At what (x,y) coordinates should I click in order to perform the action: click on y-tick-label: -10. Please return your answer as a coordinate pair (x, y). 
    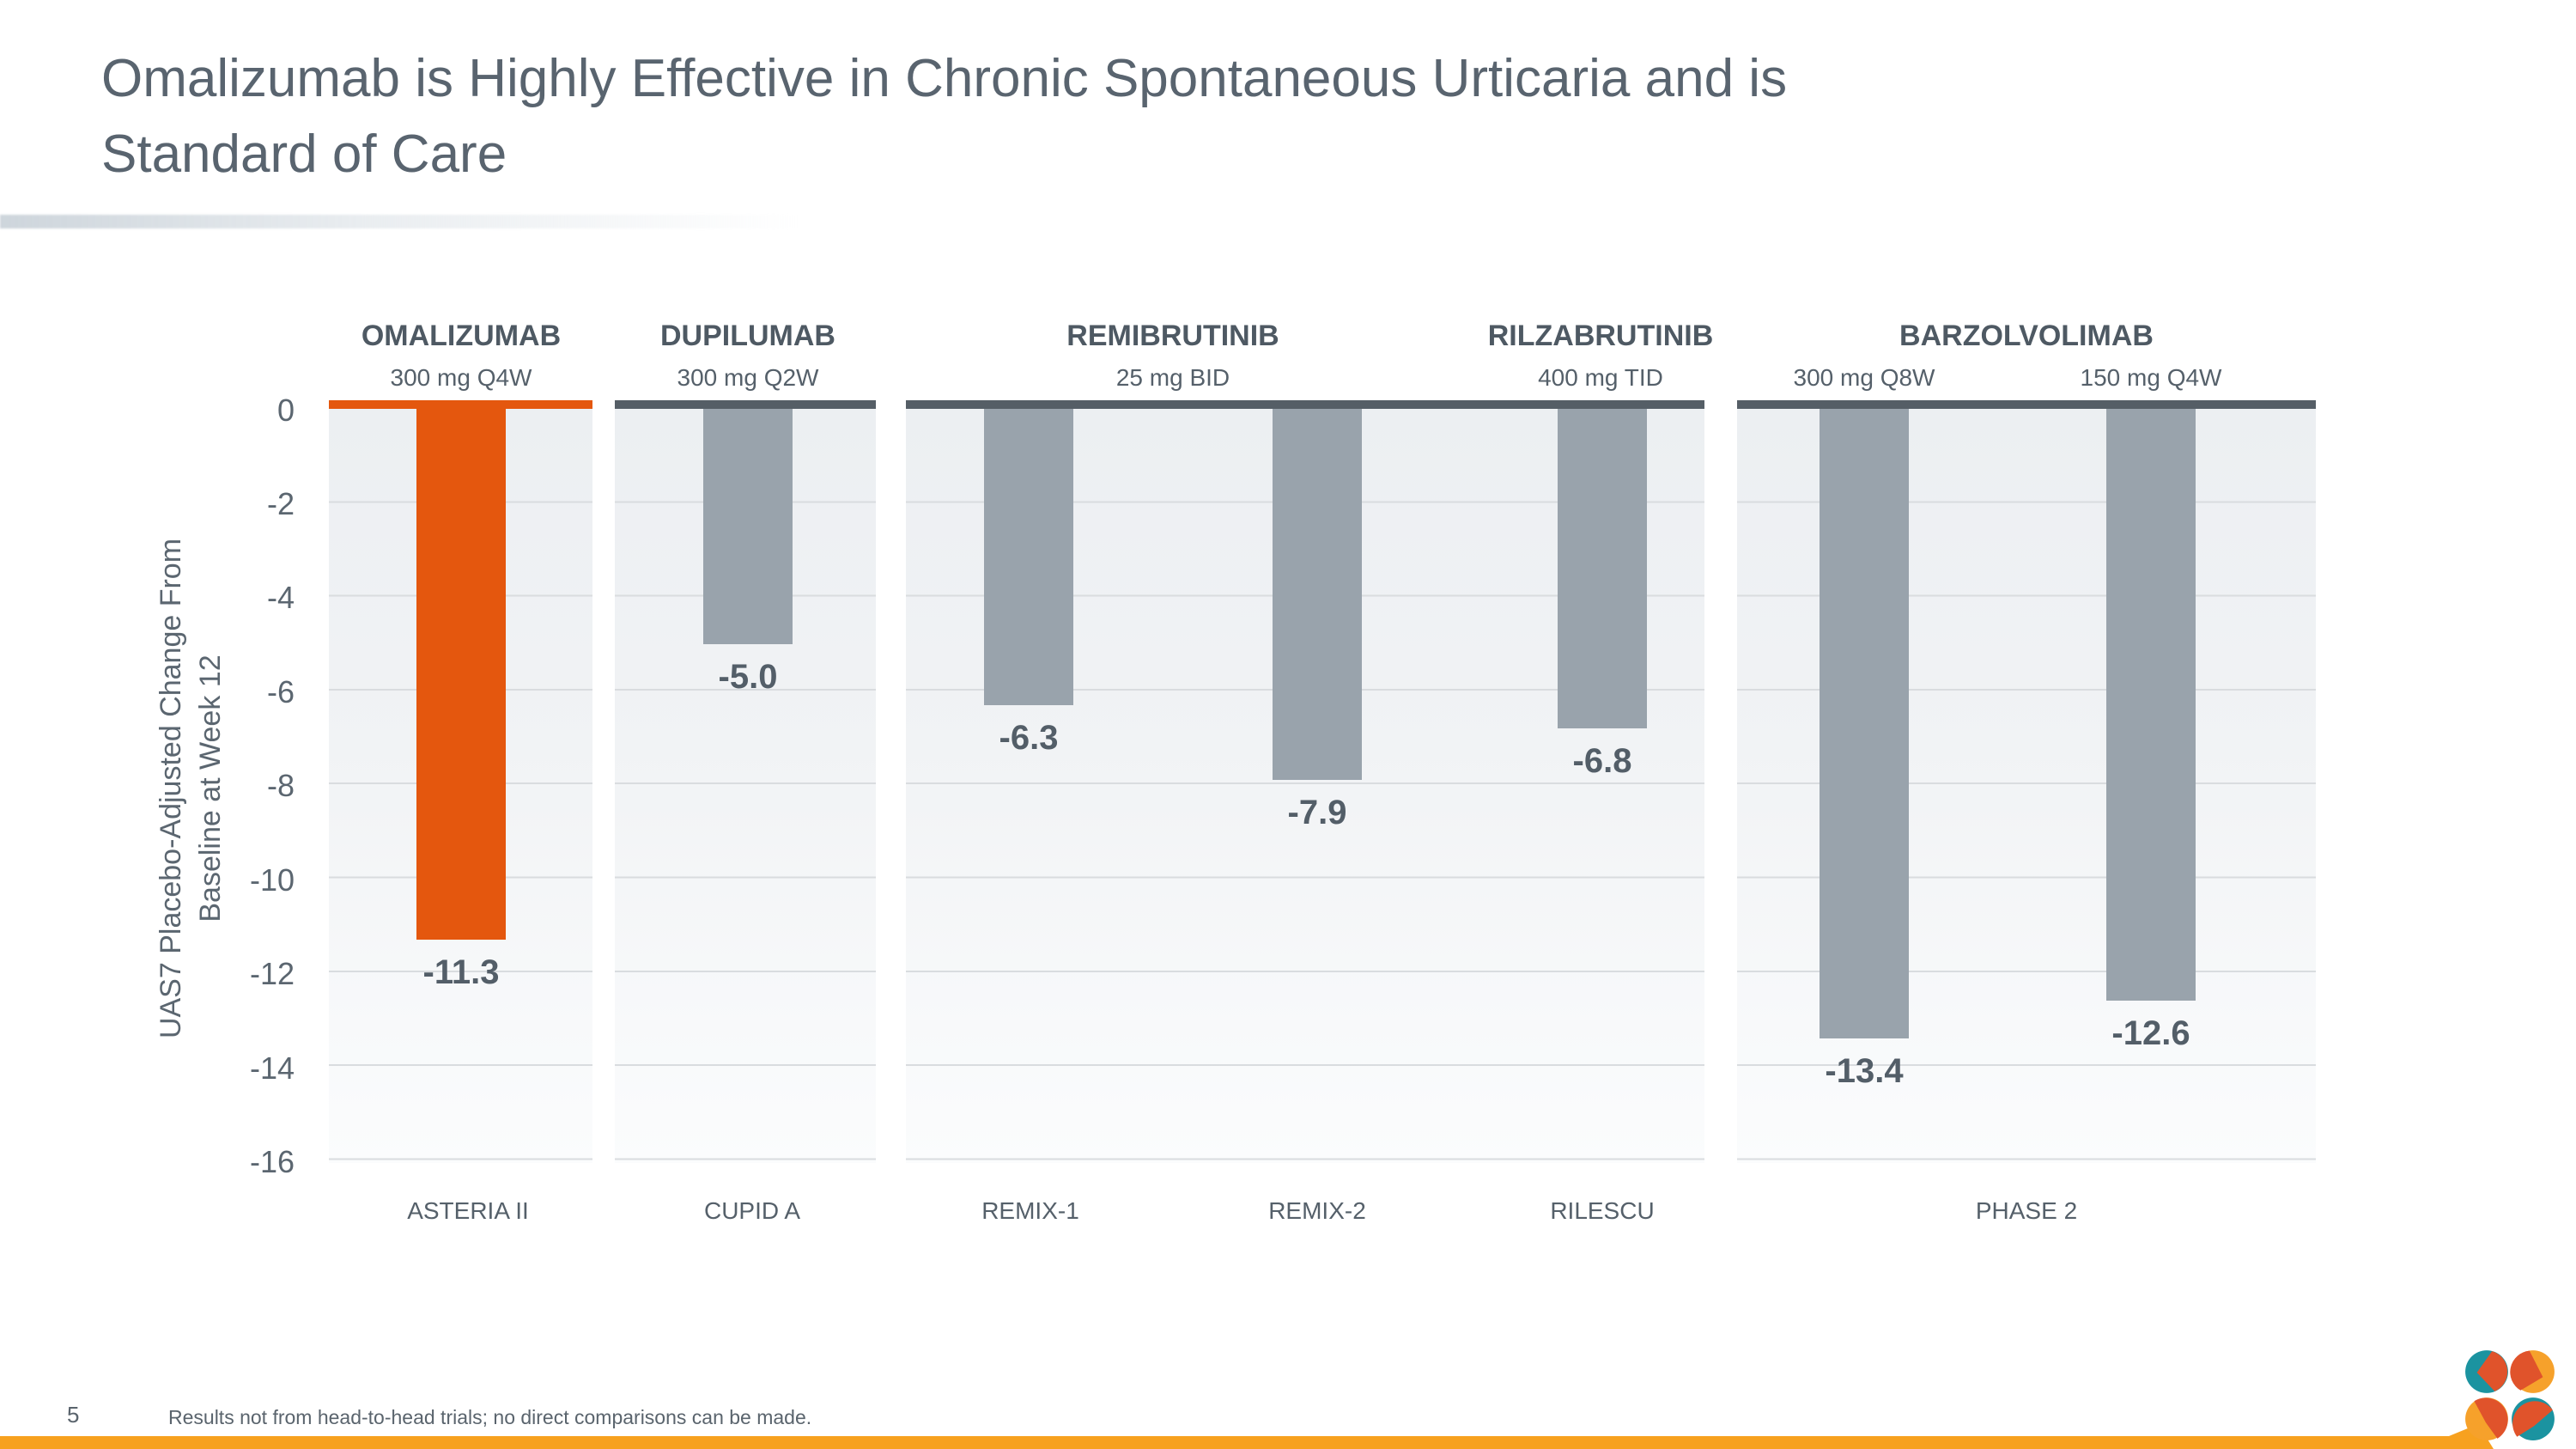
    Looking at the image, I should click on (272, 880).